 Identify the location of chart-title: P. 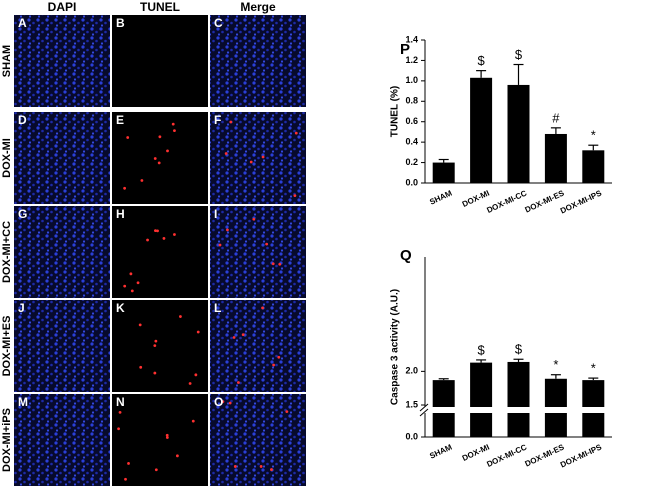
(405, 49).